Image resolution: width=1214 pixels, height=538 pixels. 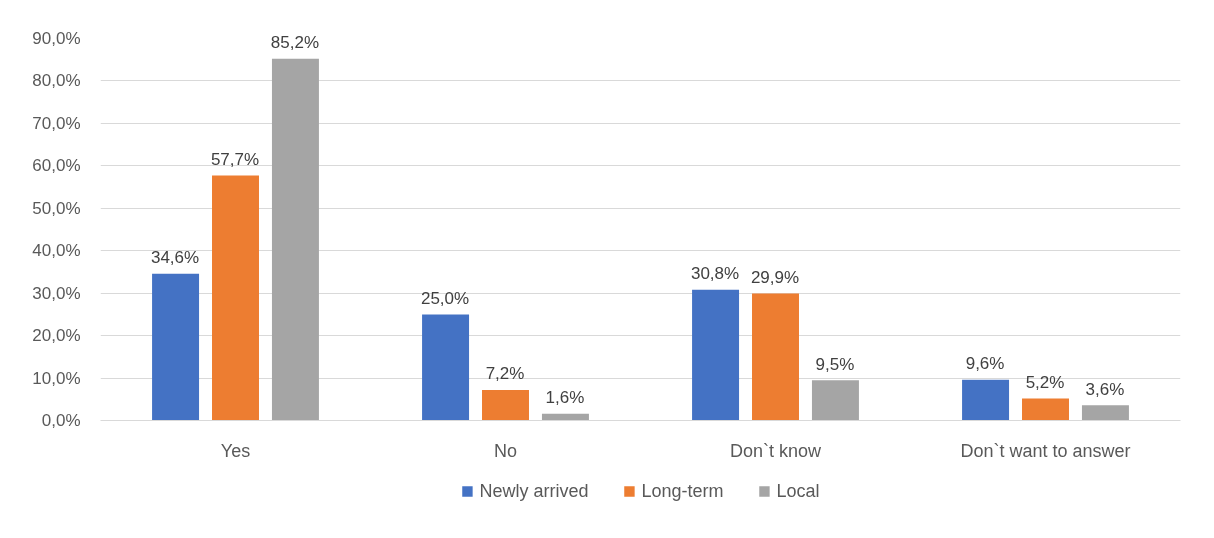 What do you see at coordinates (565, 398) in the screenshot?
I see `data-label: 1,6%` at bounding box center [565, 398].